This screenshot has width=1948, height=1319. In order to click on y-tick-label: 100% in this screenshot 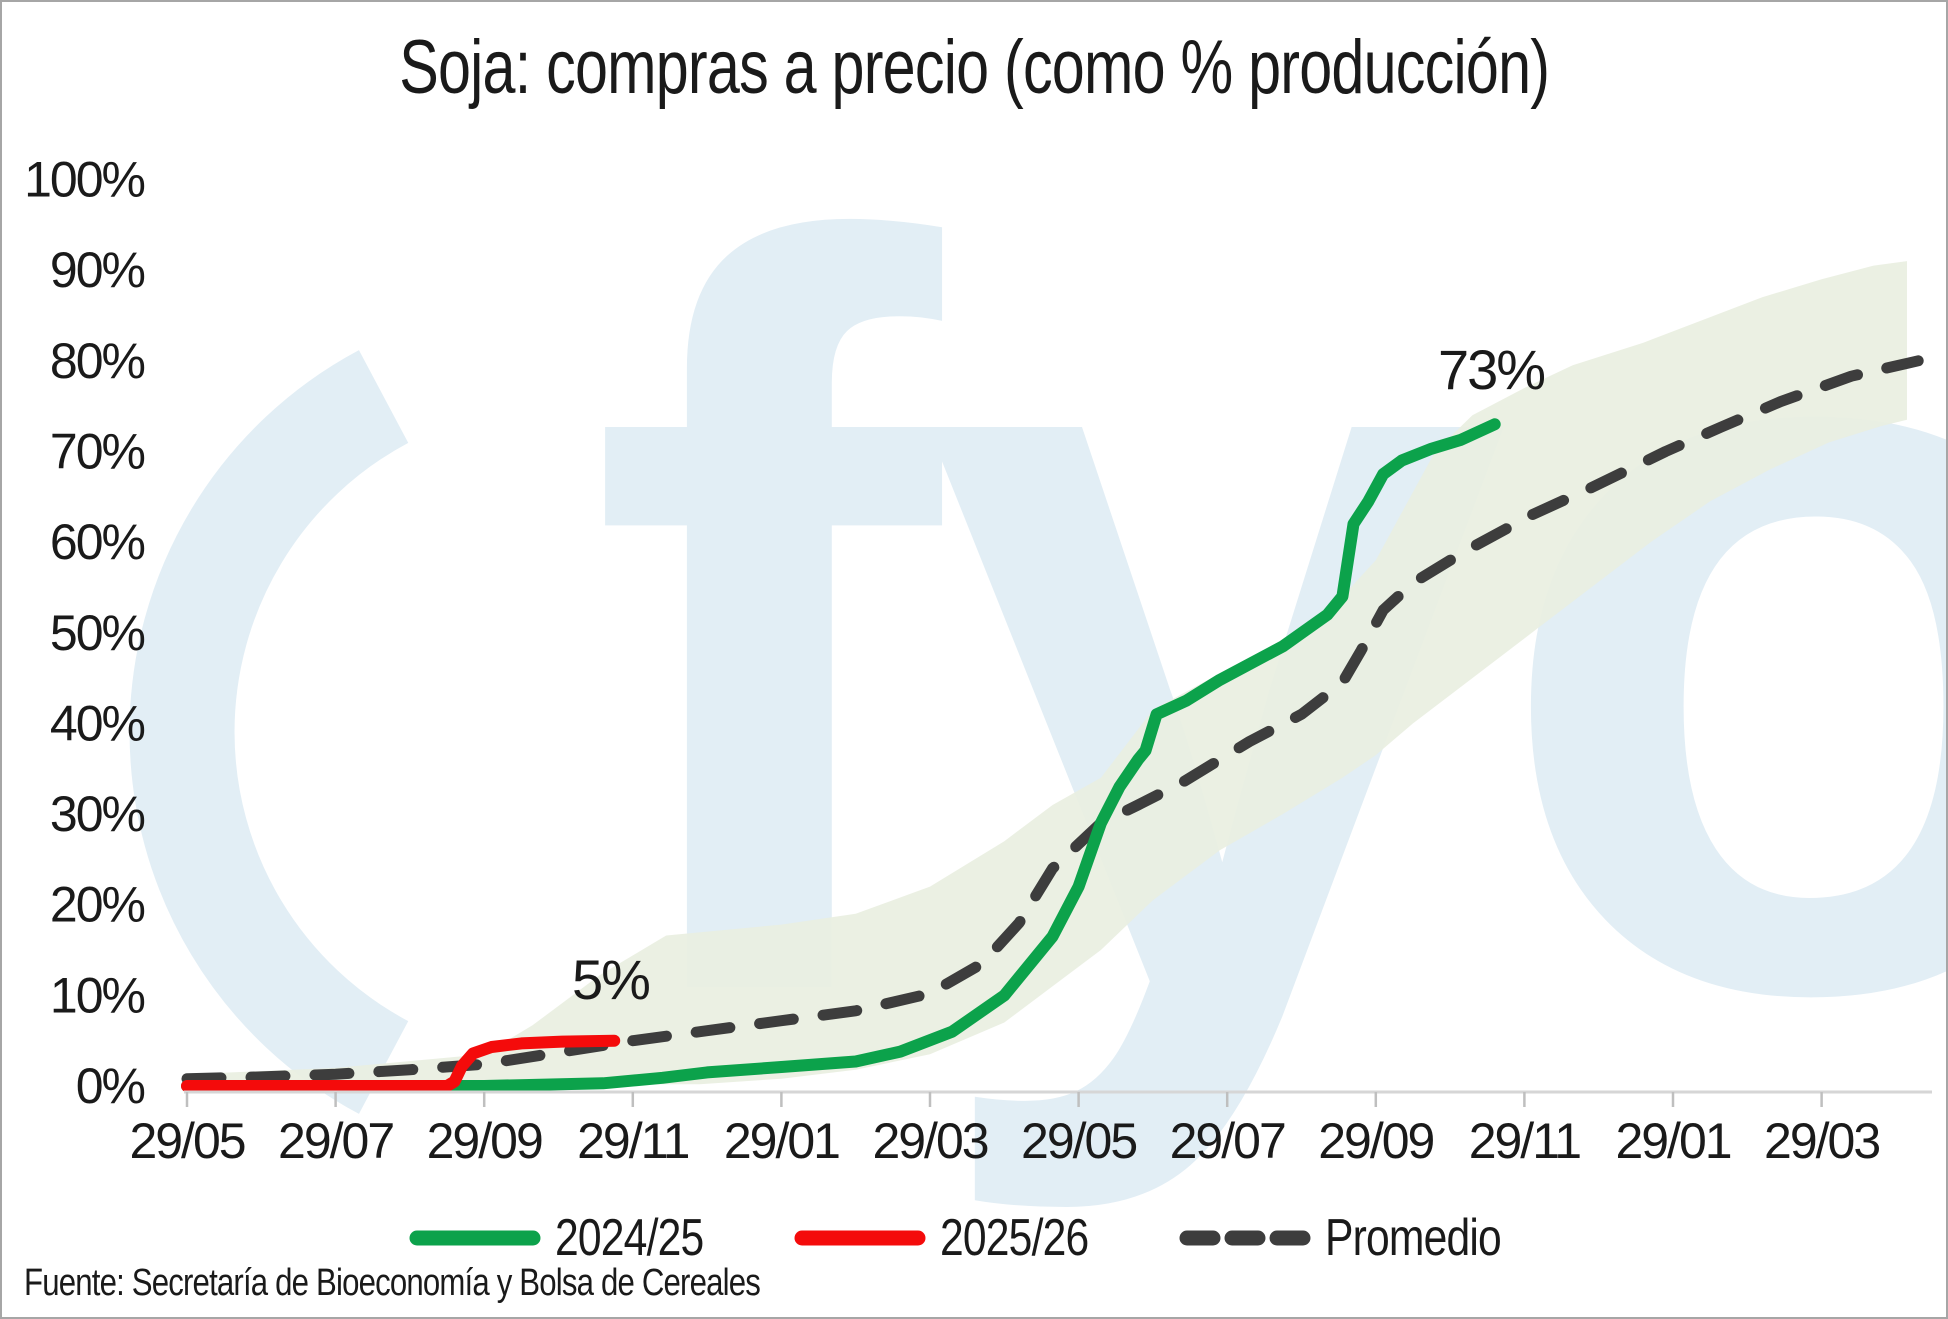, I will do `click(84, 180)`.